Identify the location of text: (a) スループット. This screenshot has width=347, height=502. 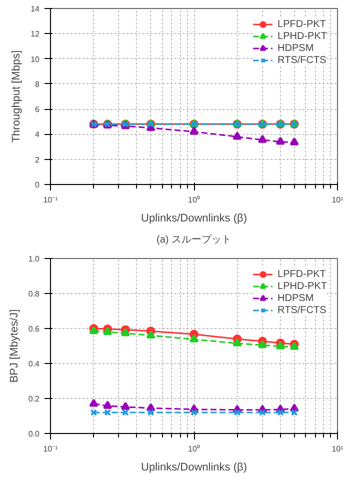
(194, 240).